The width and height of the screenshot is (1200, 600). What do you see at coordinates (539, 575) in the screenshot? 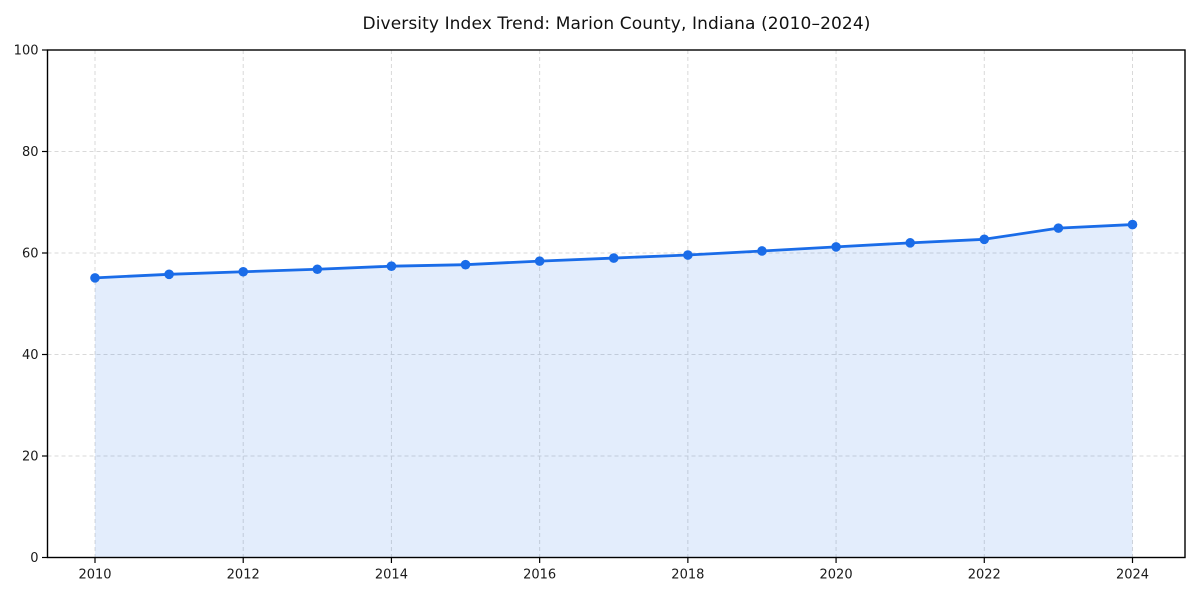
I see `x-tick-label: 2016` at bounding box center [539, 575].